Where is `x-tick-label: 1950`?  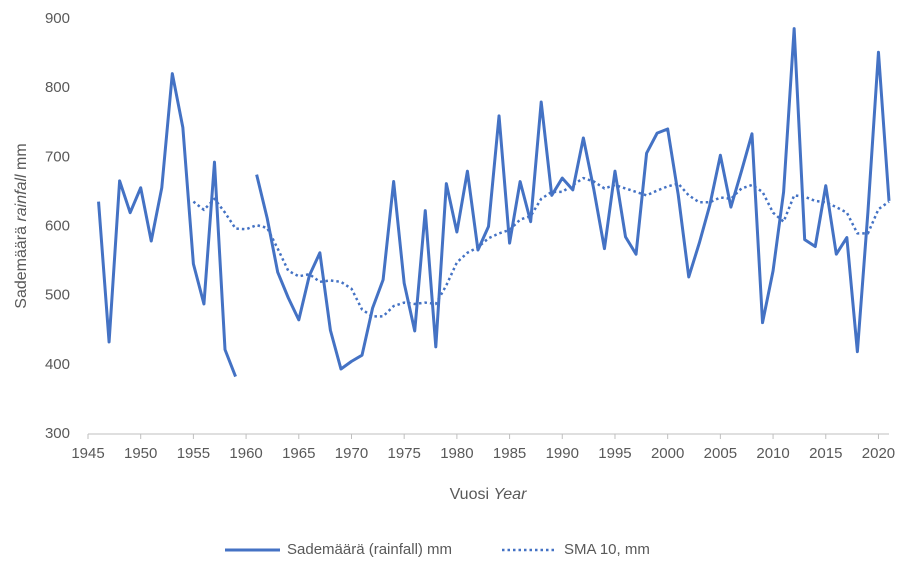
x-tick-label: 1950 is located at coordinates (140, 453).